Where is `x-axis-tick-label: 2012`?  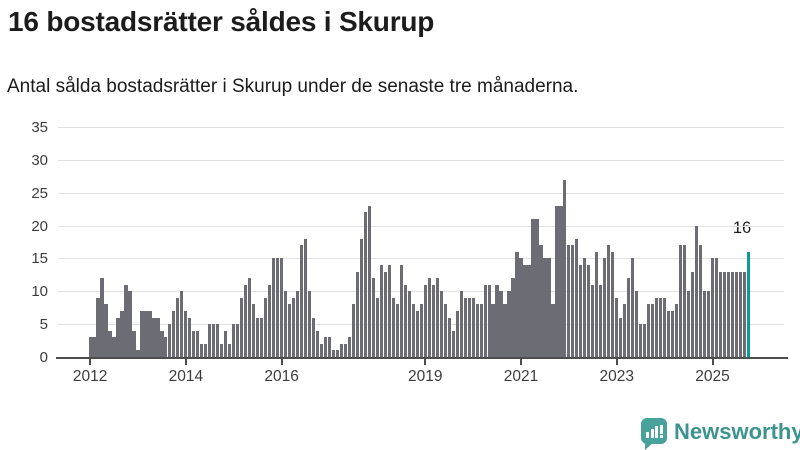 x-axis-tick-label: 2012 is located at coordinates (90, 376).